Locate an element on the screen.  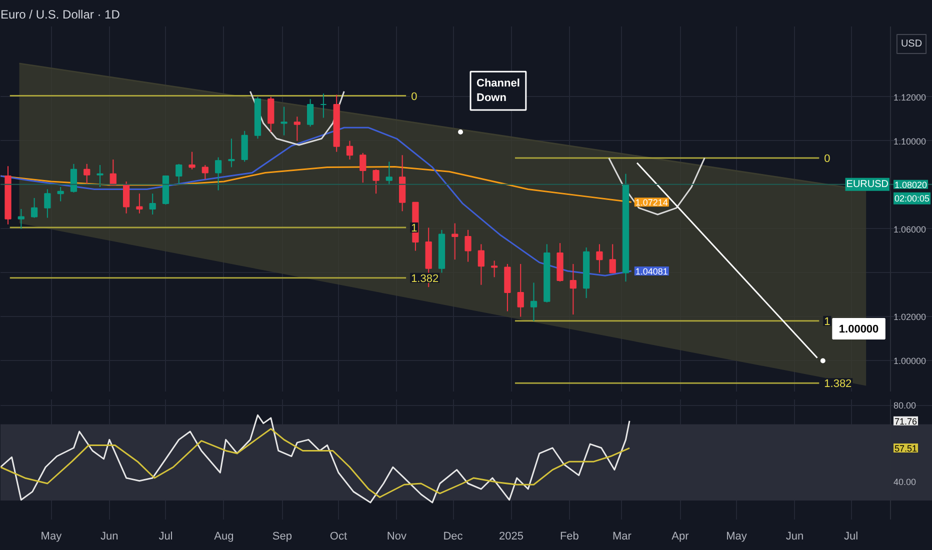
x-tick-label: 2025 is located at coordinates (511, 536).